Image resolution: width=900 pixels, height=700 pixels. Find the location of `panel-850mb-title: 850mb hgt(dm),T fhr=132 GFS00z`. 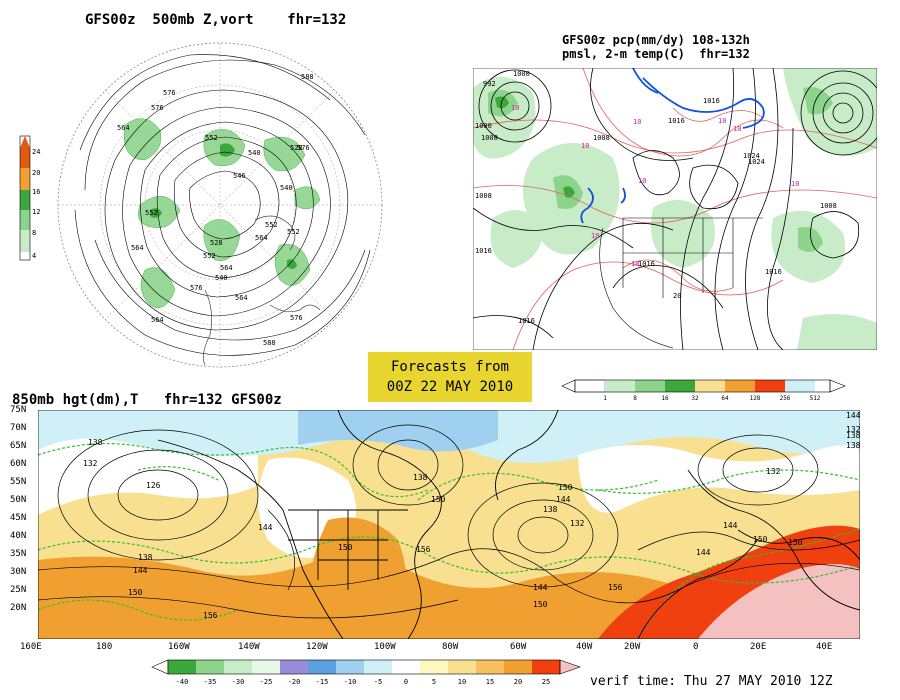

panel-850mb-title: 850mb hgt(dm),T fhr=132 GFS00z is located at coordinates (147, 400).